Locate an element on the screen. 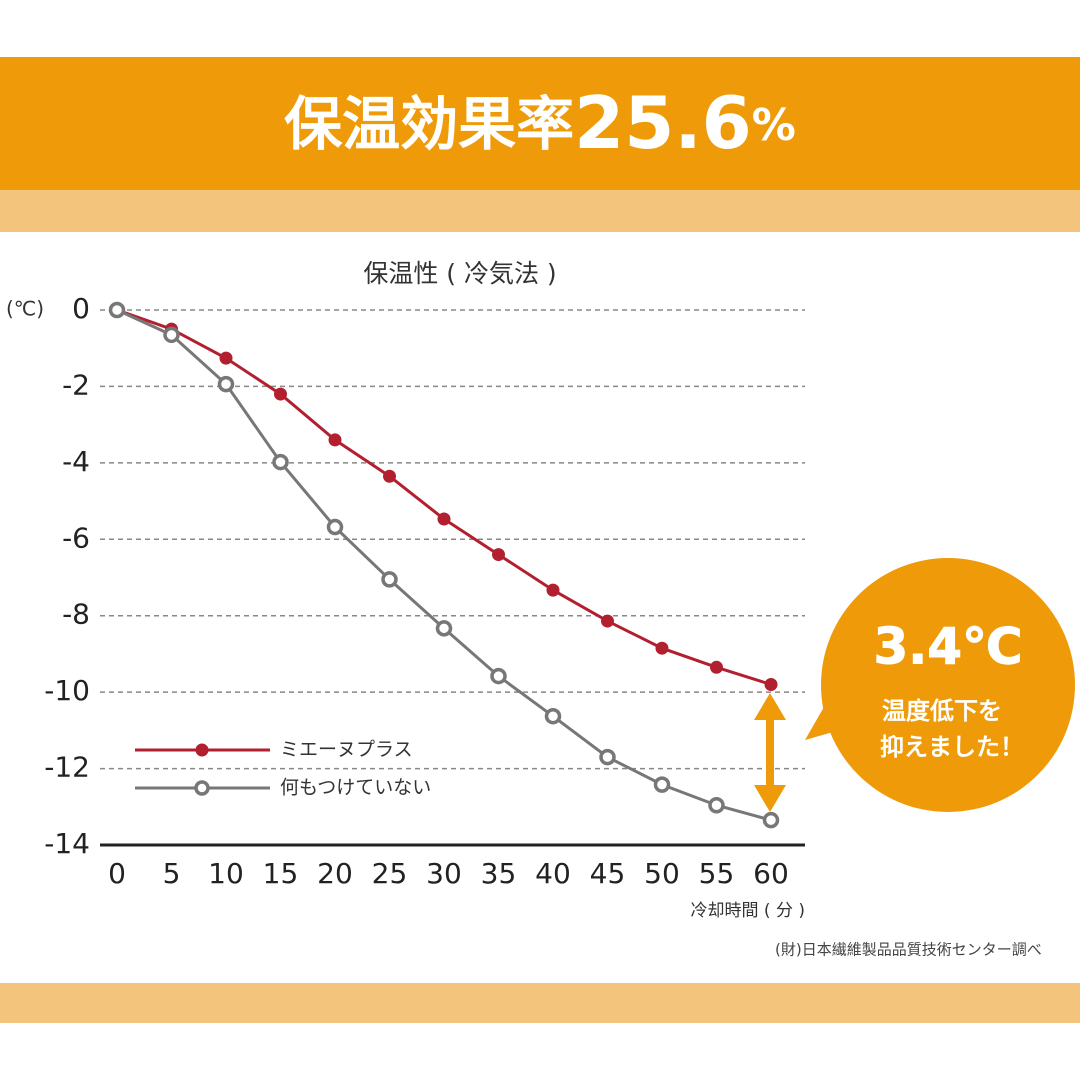 The image size is (1080, 1080). x-tick-label: 10 is located at coordinates (226, 873).